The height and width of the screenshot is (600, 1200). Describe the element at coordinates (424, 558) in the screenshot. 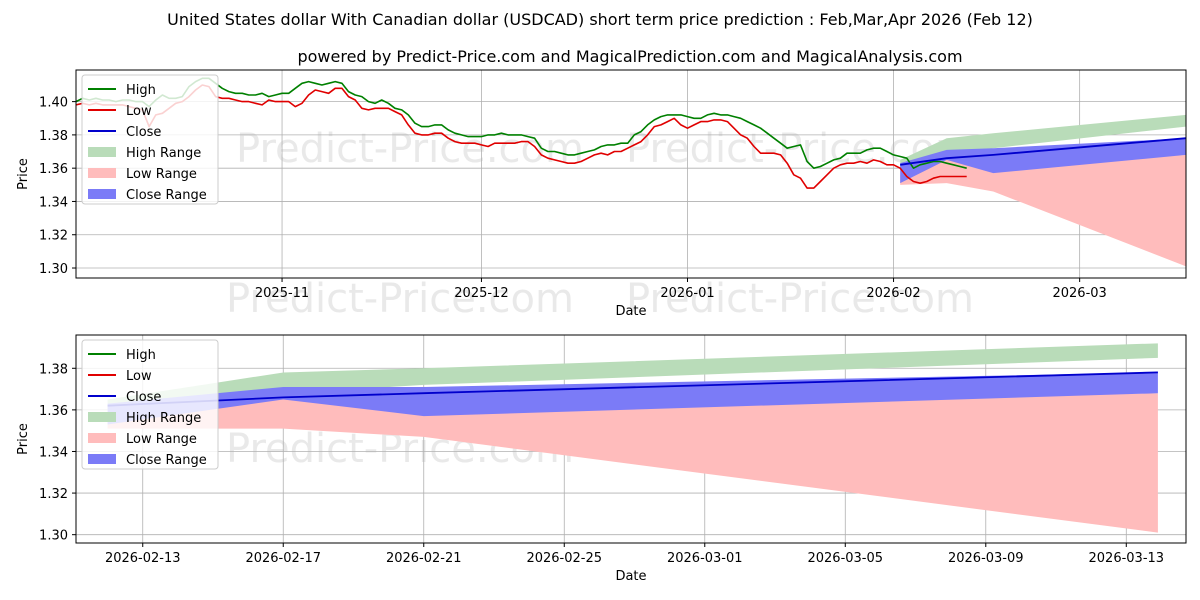

I see `x-tick-label: 2026-02-21` at that location.